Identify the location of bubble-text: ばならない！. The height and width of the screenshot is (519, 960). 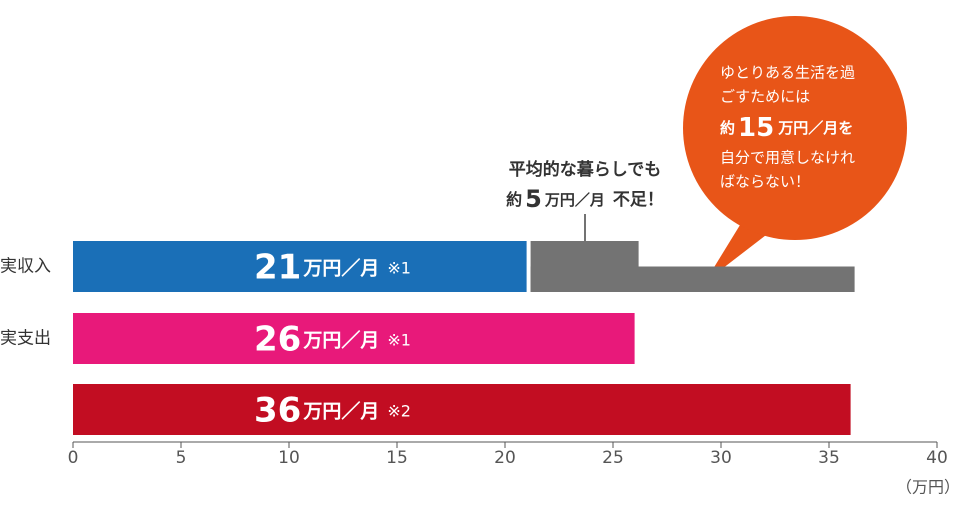
(765, 182).